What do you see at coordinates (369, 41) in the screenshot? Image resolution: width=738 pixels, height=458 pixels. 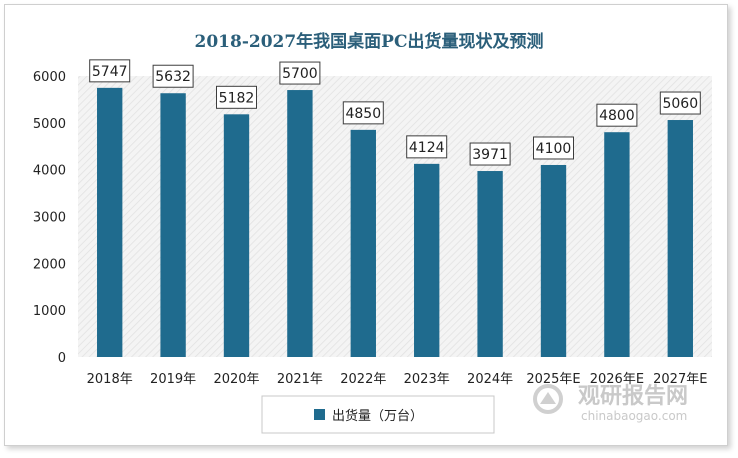 I see `chart-title: 2018-2027年我国桌面PC出货量现状及预测` at bounding box center [369, 41].